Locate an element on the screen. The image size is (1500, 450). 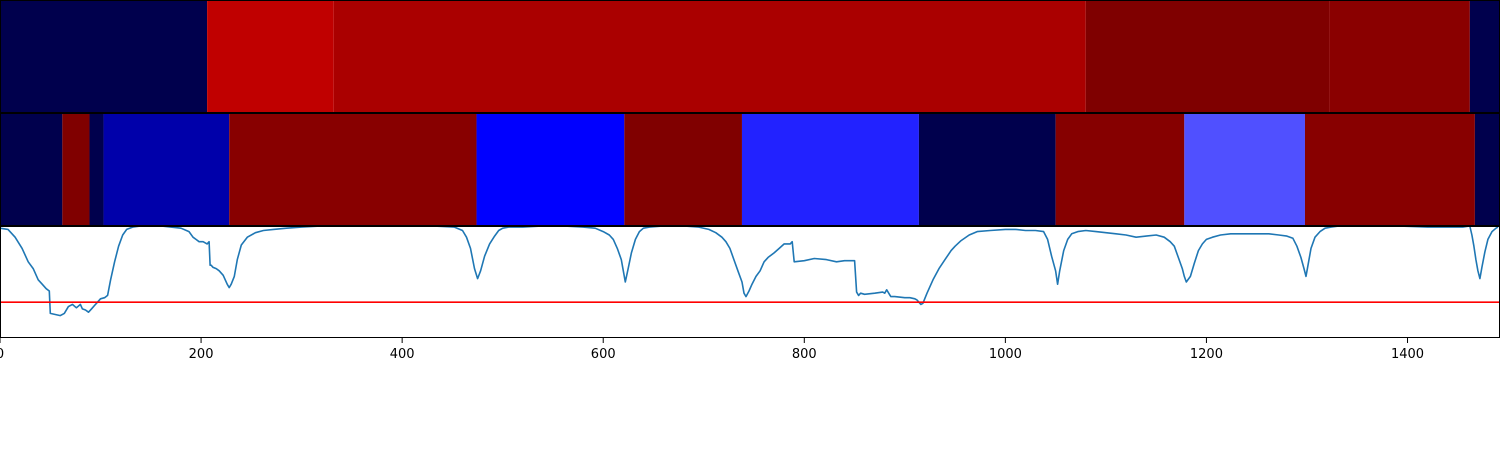
x-tick-label-600: 600 is located at coordinates (603, 354).